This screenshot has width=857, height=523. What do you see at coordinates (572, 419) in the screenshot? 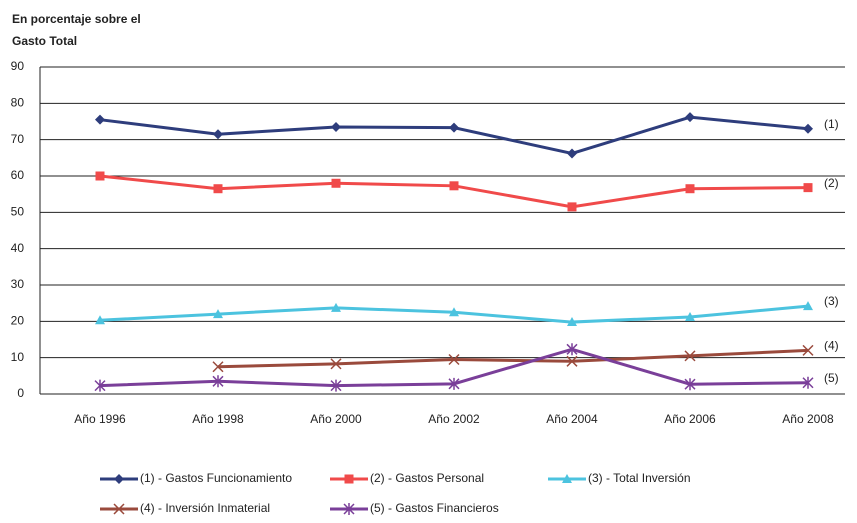
I see `x-tick-label: Año 2004` at bounding box center [572, 419].